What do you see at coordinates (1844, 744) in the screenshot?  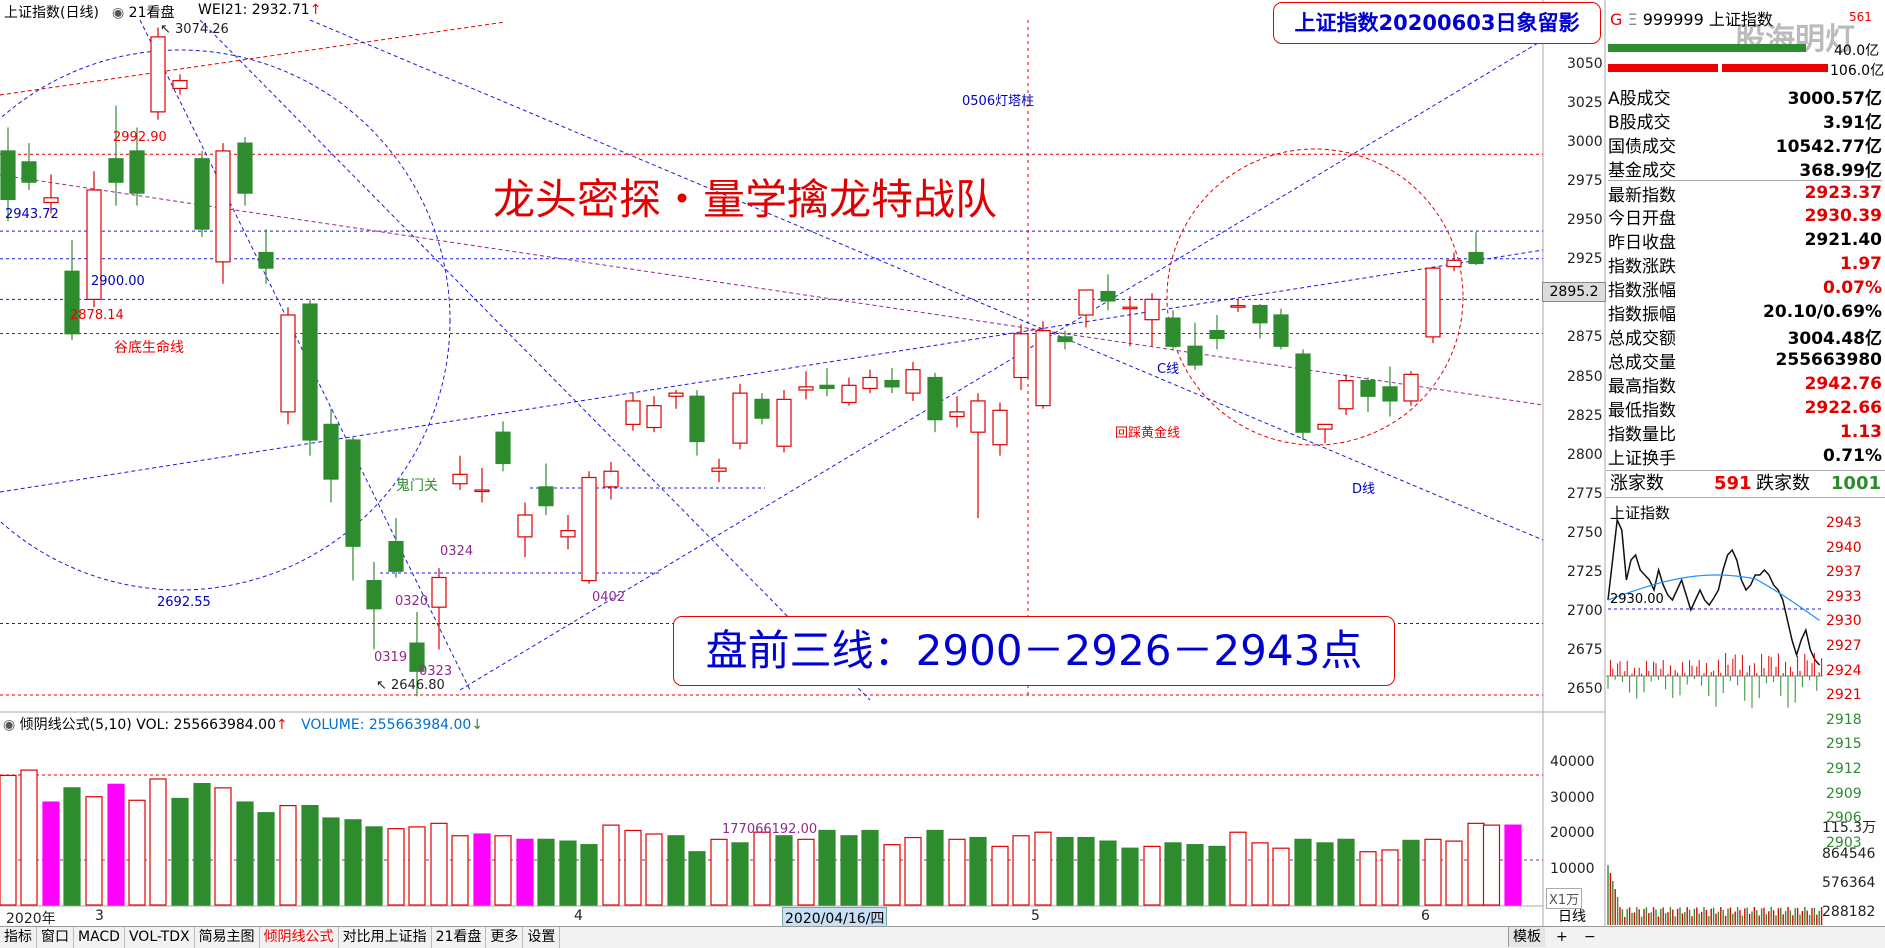 I see `intraday-price-tick: 2915` at bounding box center [1844, 744].